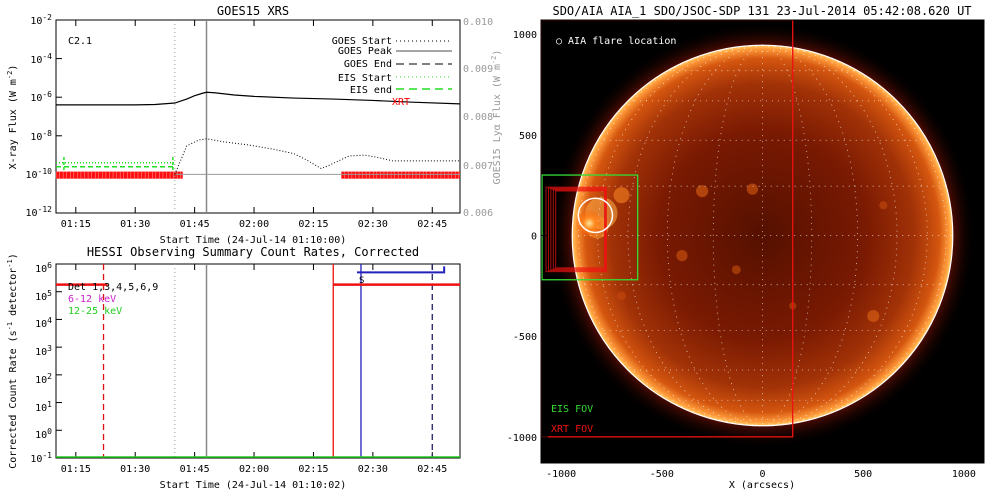 This screenshot has height=500, width=1000. Describe the element at coordinates (41, 136) in the screenshot. I see `goes-y-tick: 10⁻⁸` at that location.